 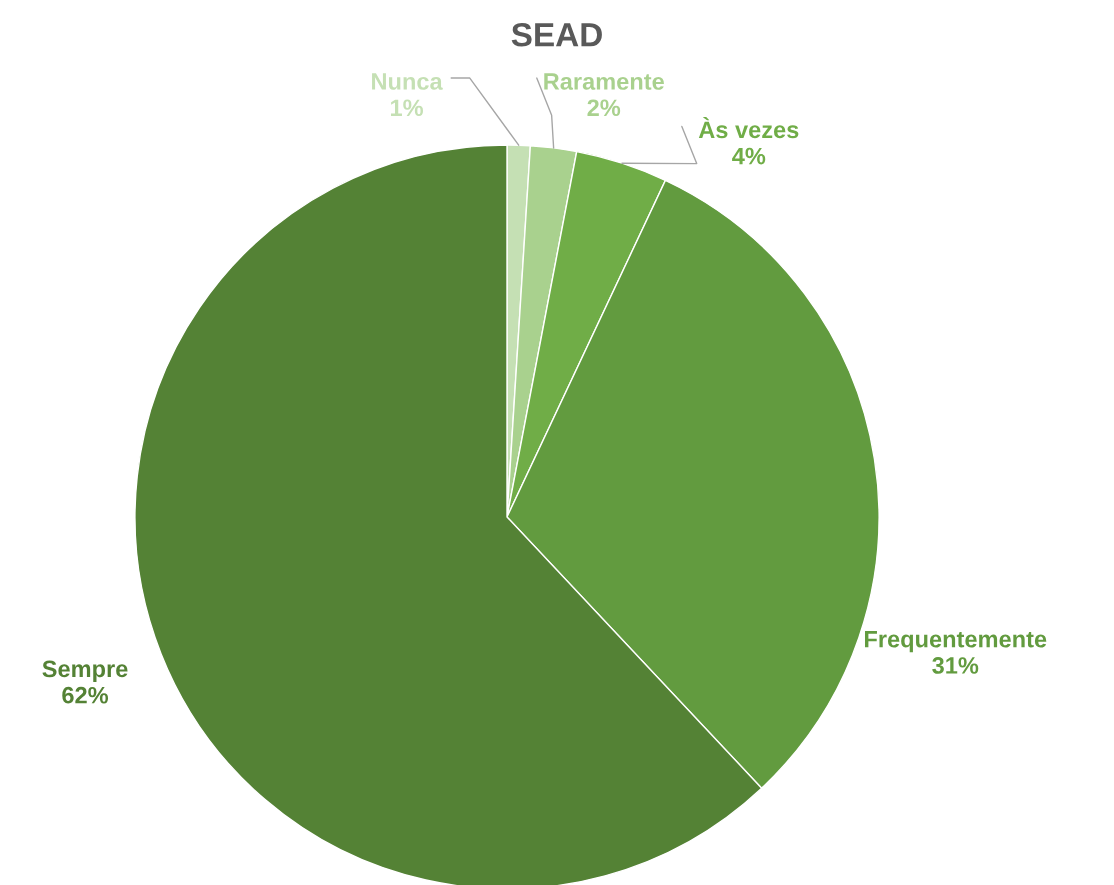 I want to click on slice-label: Nunca, so click(x=407, y=81).